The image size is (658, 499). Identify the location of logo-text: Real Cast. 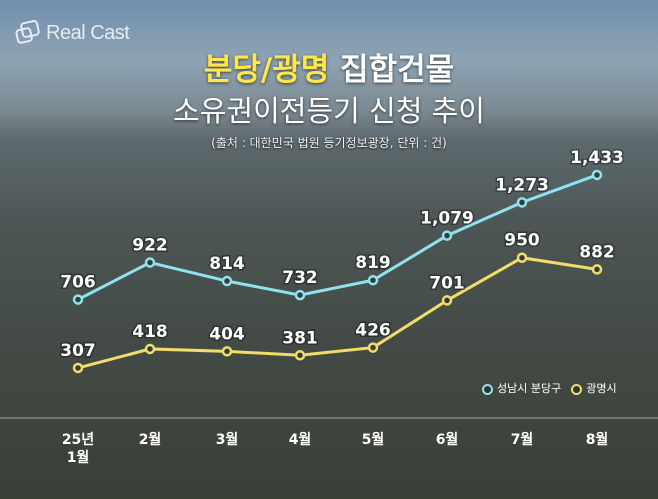
(88, 32).